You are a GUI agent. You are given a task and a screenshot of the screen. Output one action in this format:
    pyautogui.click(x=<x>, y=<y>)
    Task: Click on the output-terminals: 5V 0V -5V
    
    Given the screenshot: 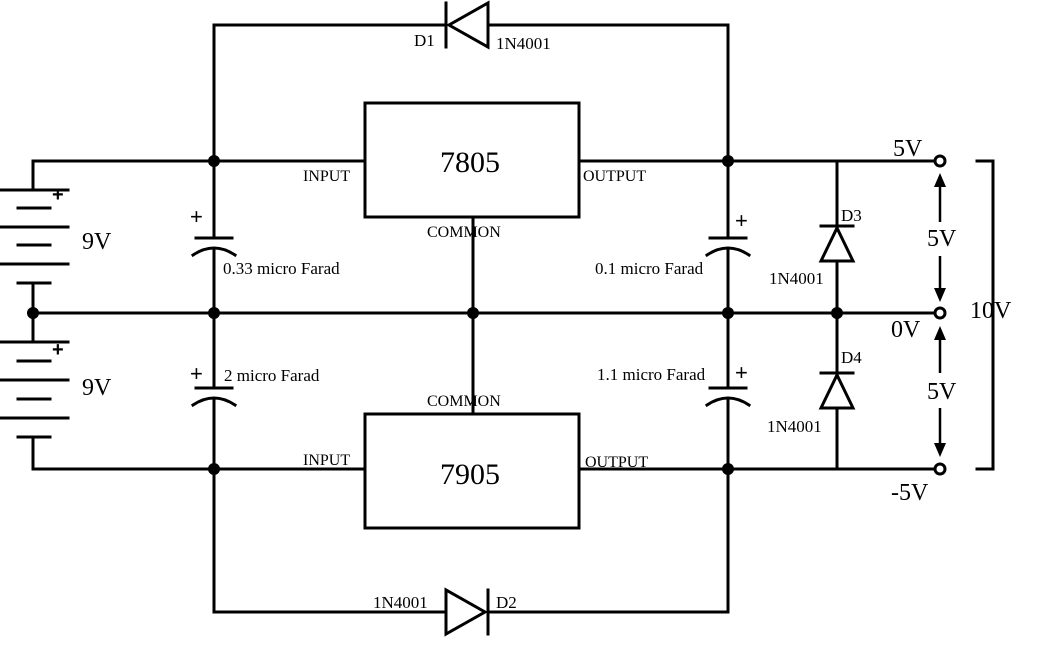 What is the action you would take?
    pyautogui.click(x=919, y=321)
    